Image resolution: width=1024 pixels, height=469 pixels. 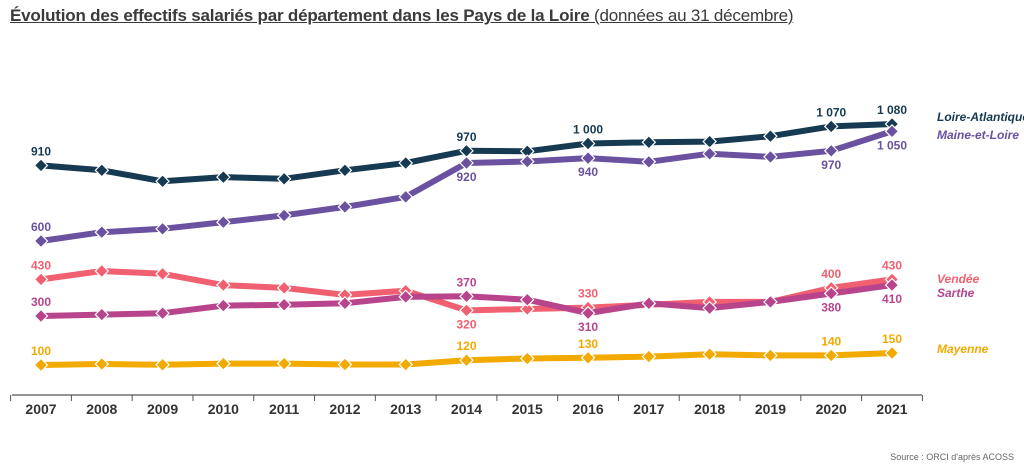 I want to click on data-point-sarthe-2020, so click(x=831, y=293).